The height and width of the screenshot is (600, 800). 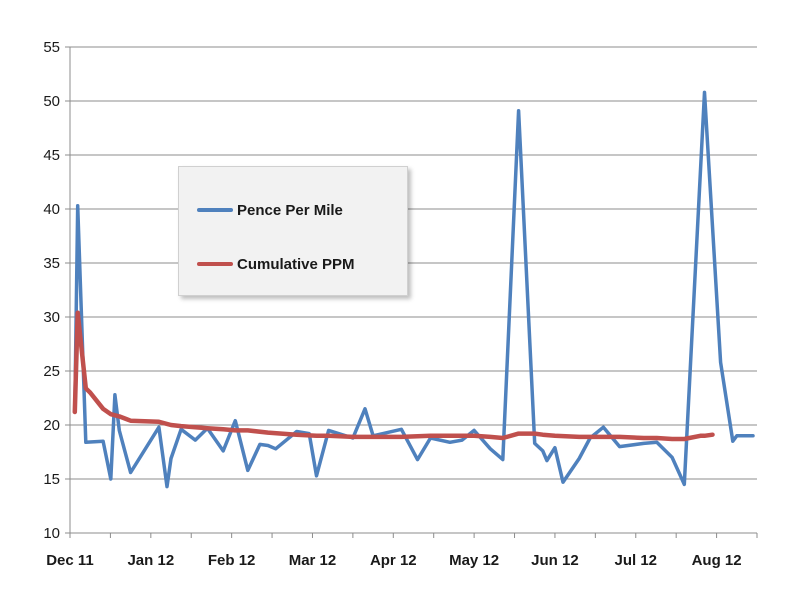 What do you see at coordinates (51, 155) in the screenshot?
I see `y-tick-label: 45` at bounding box center [51, 155].